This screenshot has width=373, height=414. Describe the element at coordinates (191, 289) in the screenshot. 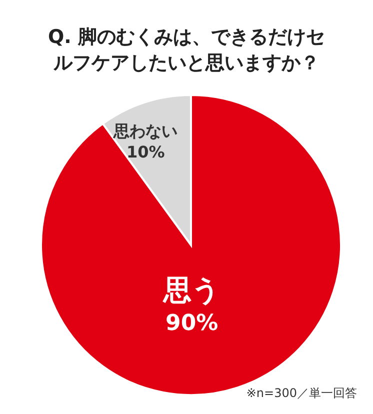

I see `slice-label: 思う` at that location.